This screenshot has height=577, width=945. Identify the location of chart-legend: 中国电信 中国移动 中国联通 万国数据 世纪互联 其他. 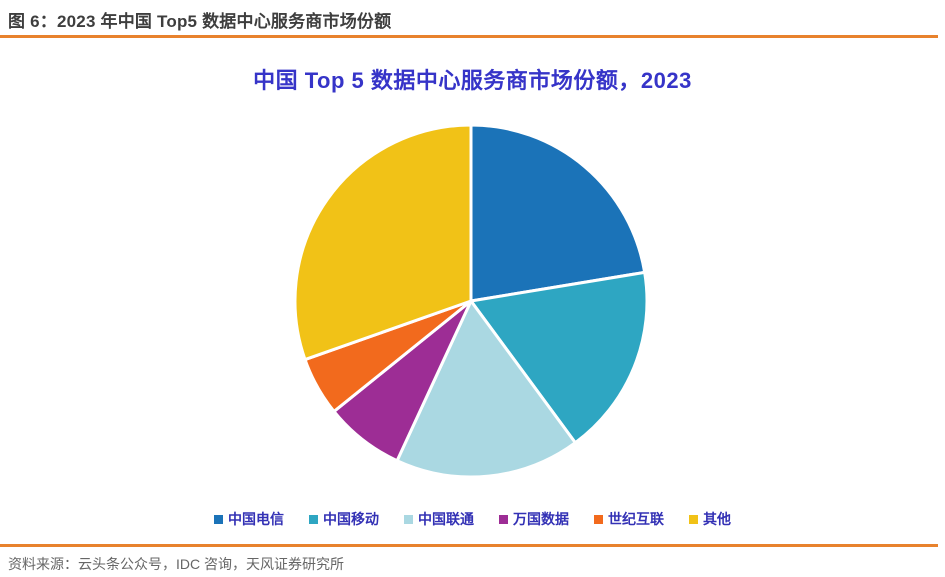
(472, 519).